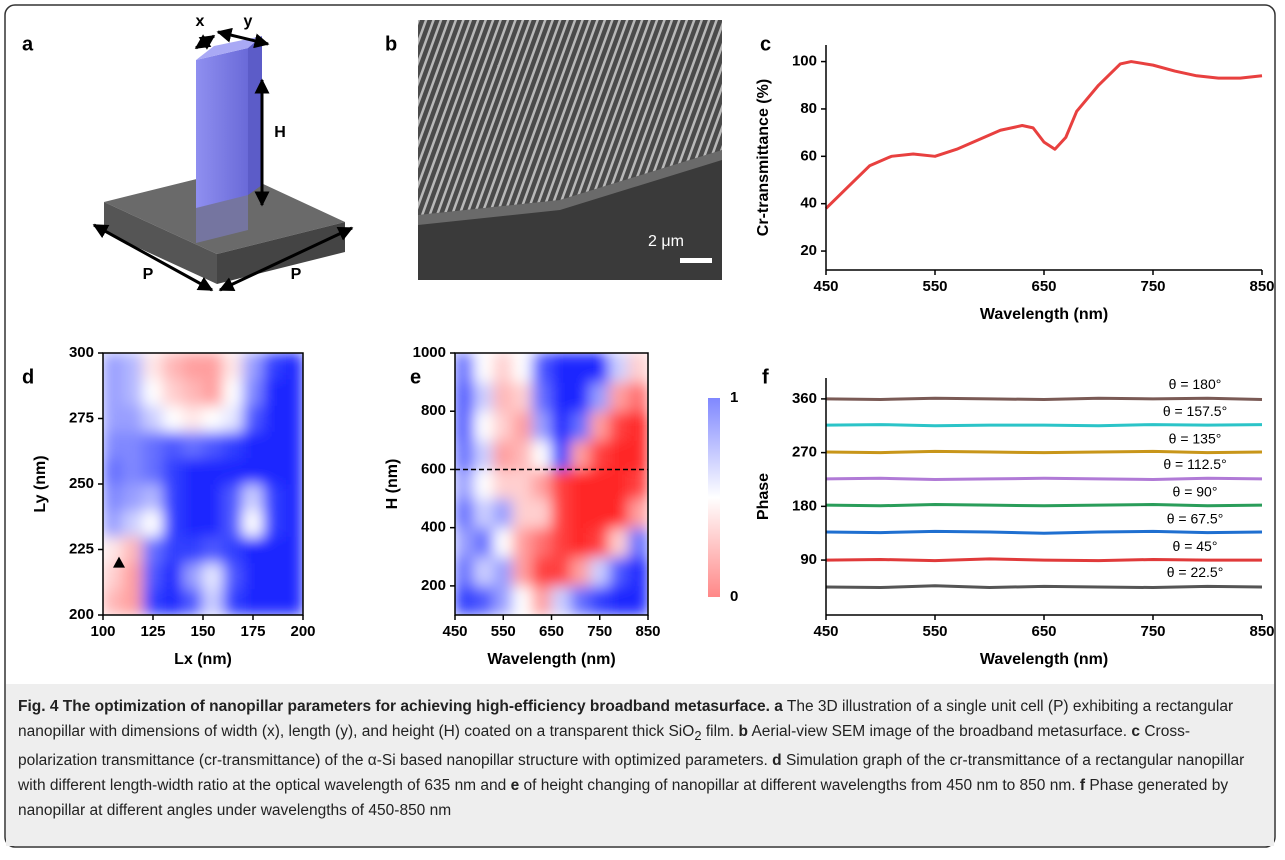 The height and width of the screenshot is (860, 1285). I want to click on series-label: θ = 180°, so click(1195, 384).